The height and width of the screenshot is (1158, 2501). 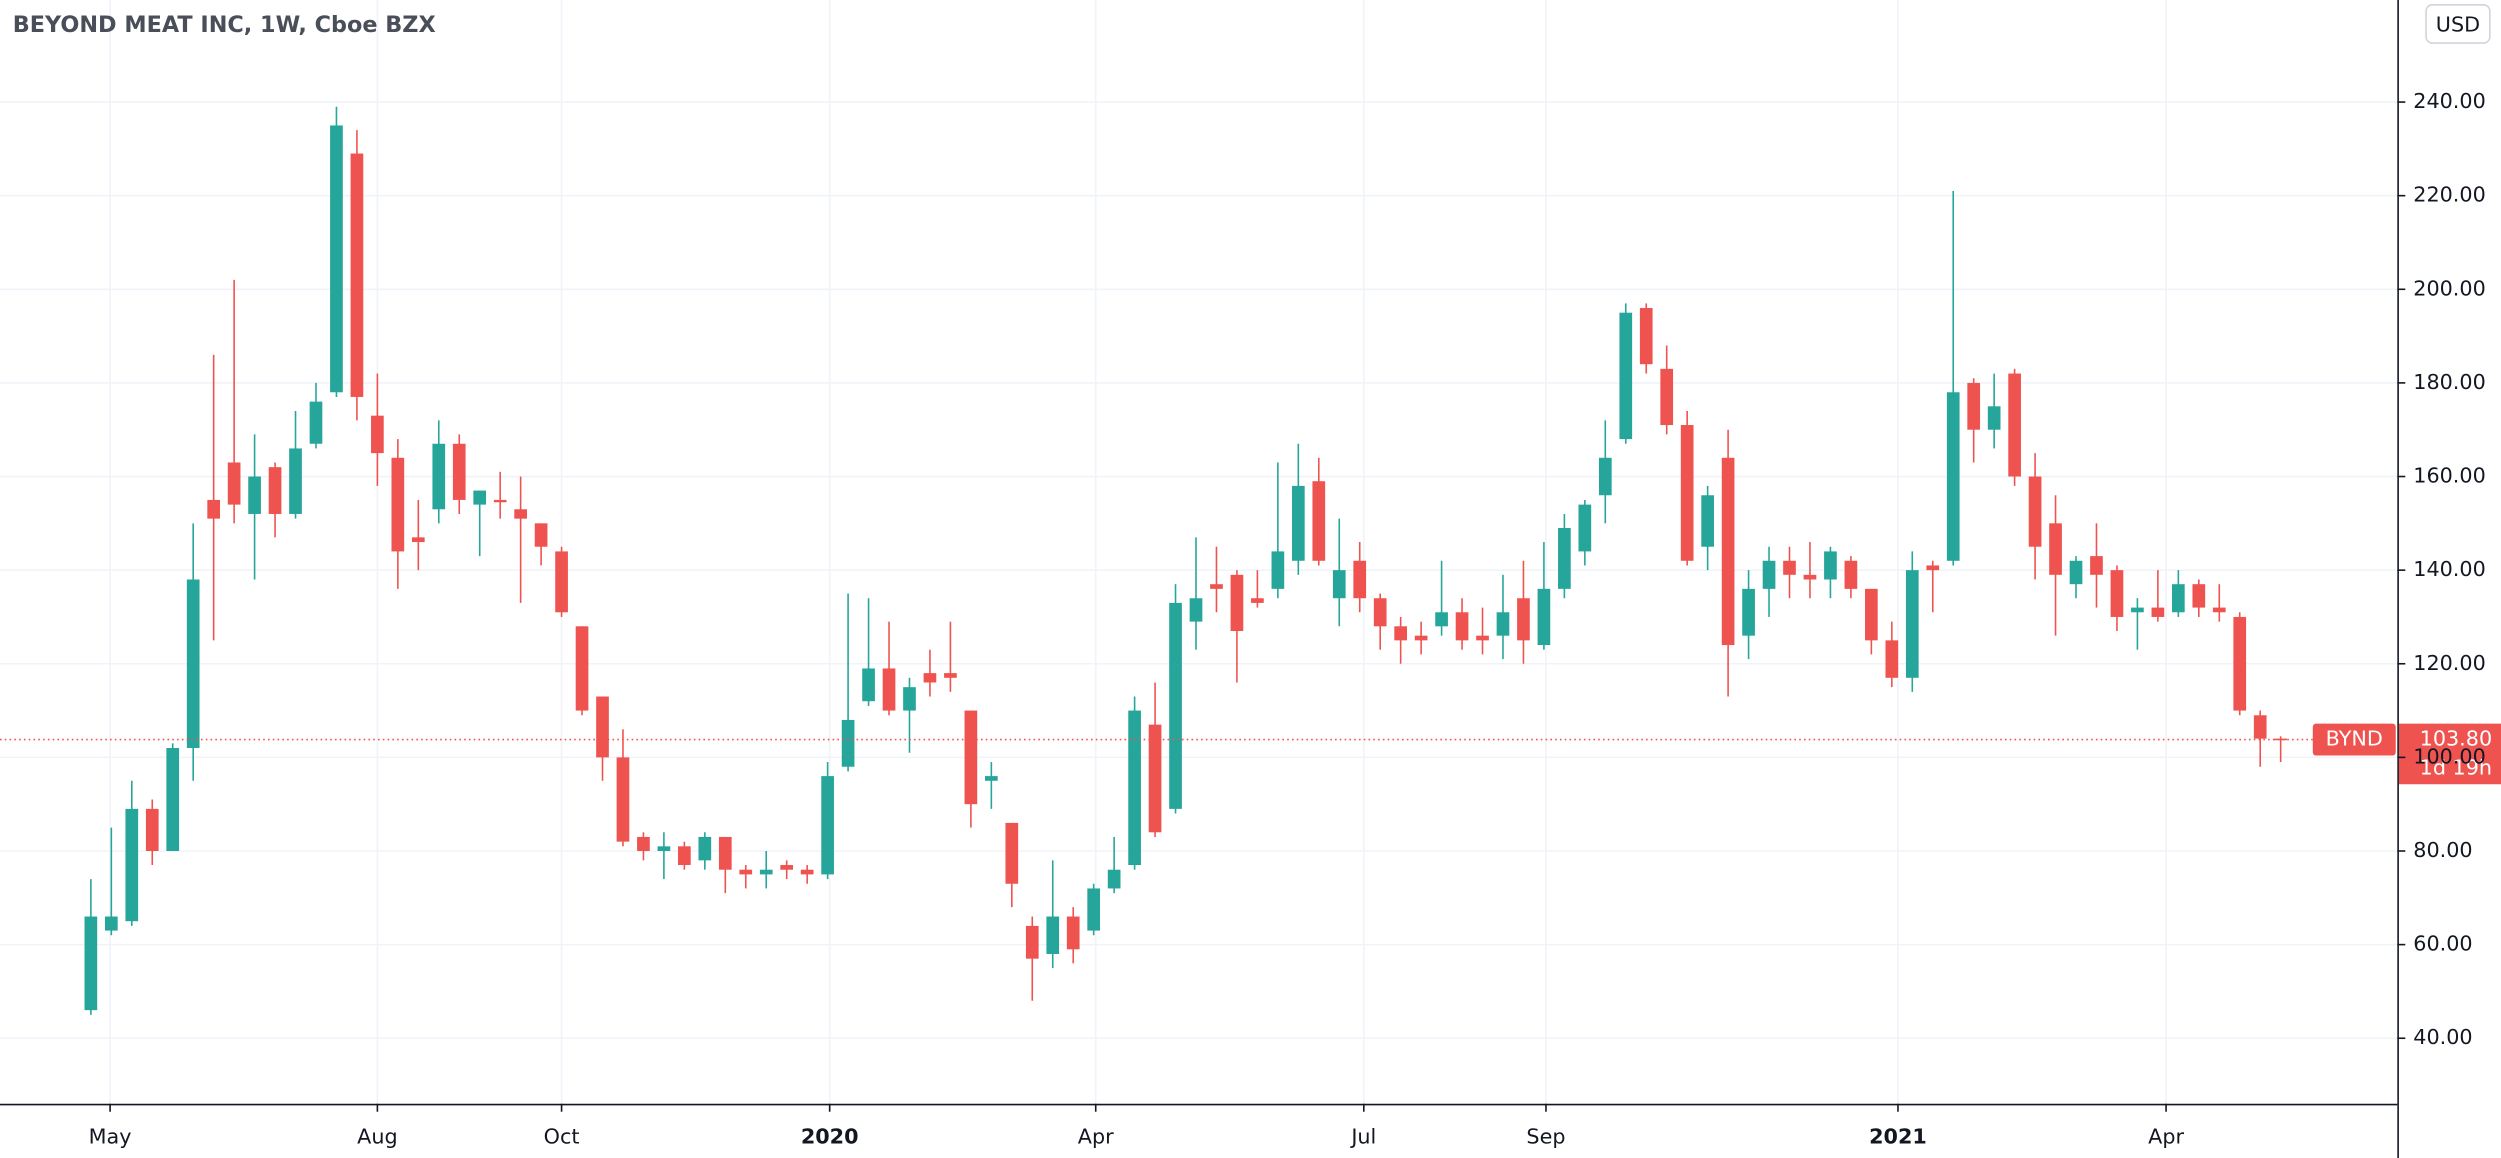 What do you see at coordinates (377, 1136) in the screenshot?
I see `x-tick-label: Aug` at bounding box center [377, 1136].